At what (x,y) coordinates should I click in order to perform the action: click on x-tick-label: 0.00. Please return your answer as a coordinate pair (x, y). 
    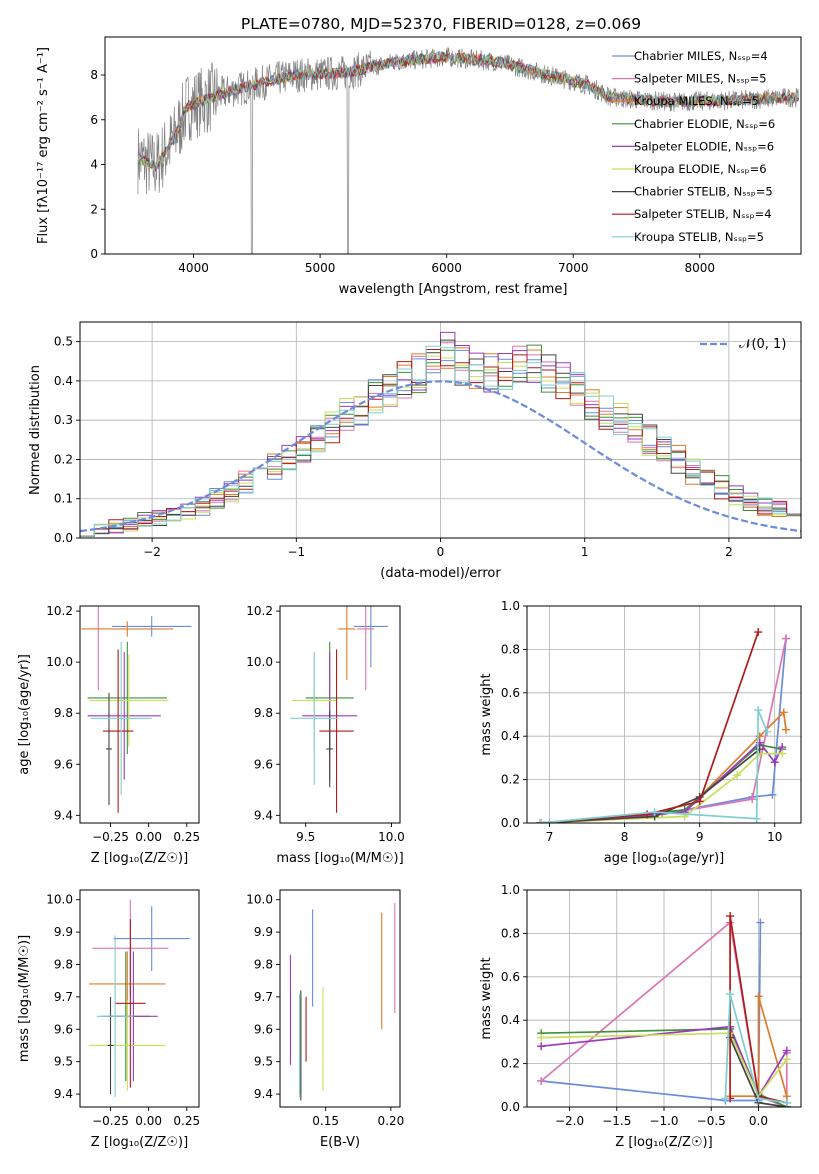
    Looking at the image, I should click on (148, 1121).